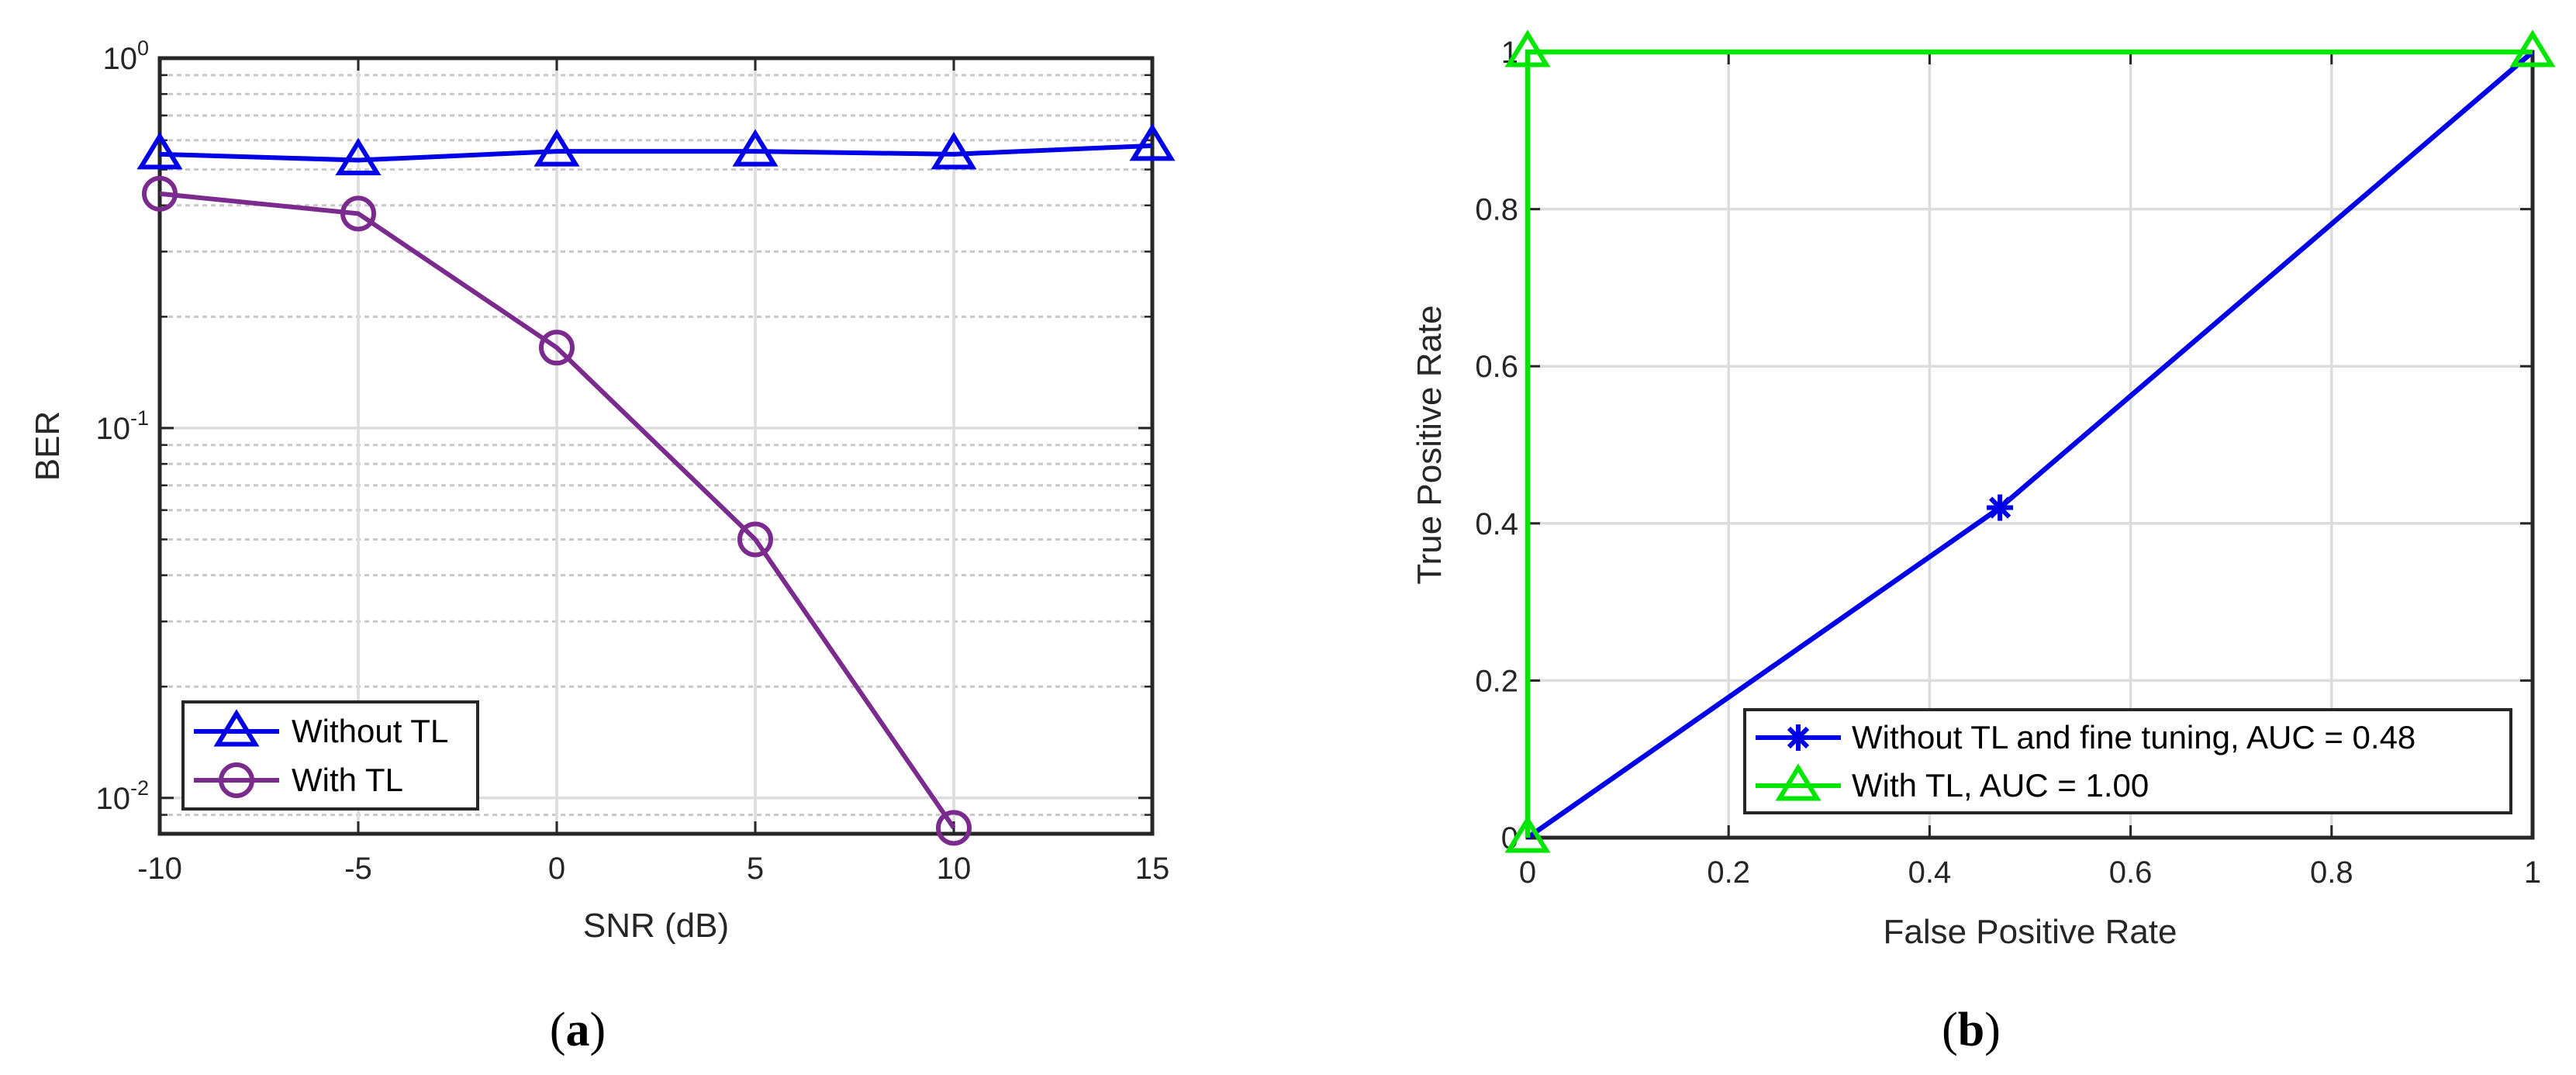 The height and width of the screenshot is (1075, 2576). What do you see at coordinates (370, 731) in the screenshot?
I see `legend-label-1: Without TL` at bounding box center [370, 731].